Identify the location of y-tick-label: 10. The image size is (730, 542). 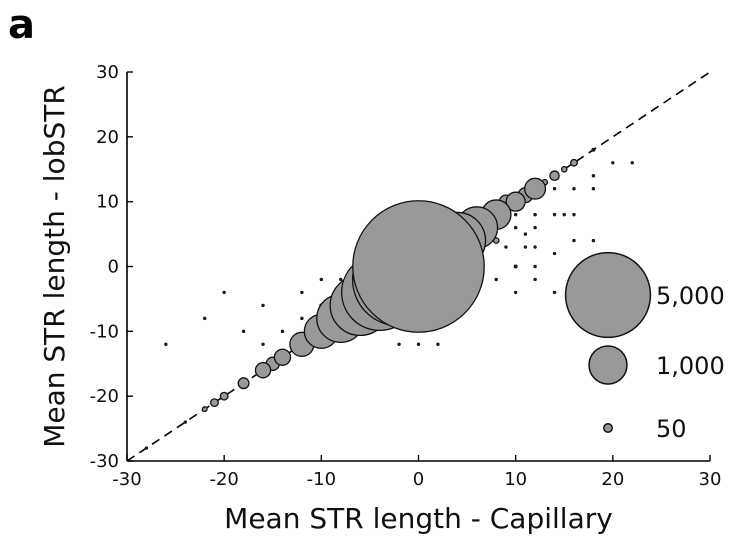
(107, 202).